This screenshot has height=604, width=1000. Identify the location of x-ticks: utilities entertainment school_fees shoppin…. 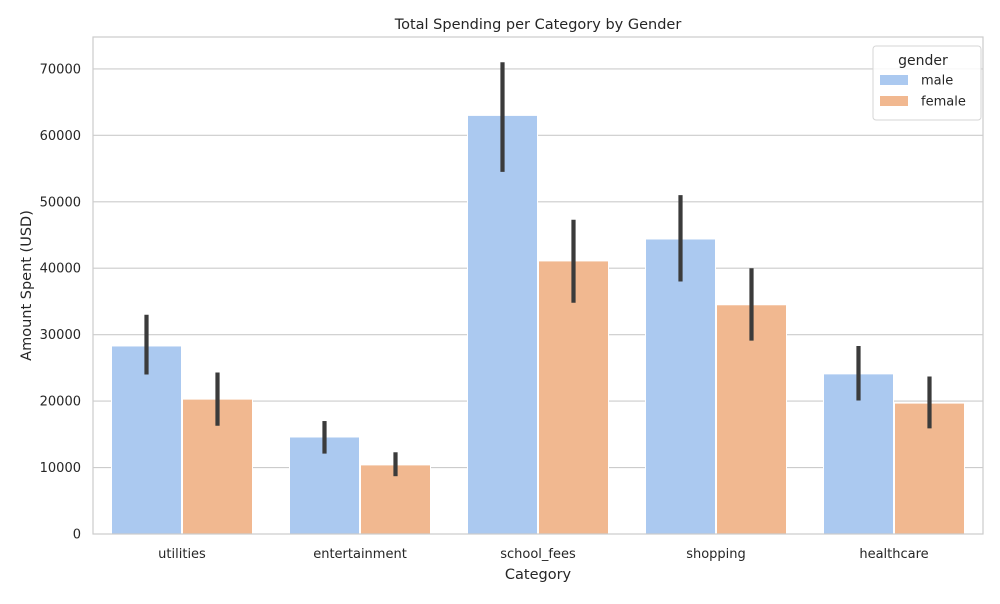
(543, 554).